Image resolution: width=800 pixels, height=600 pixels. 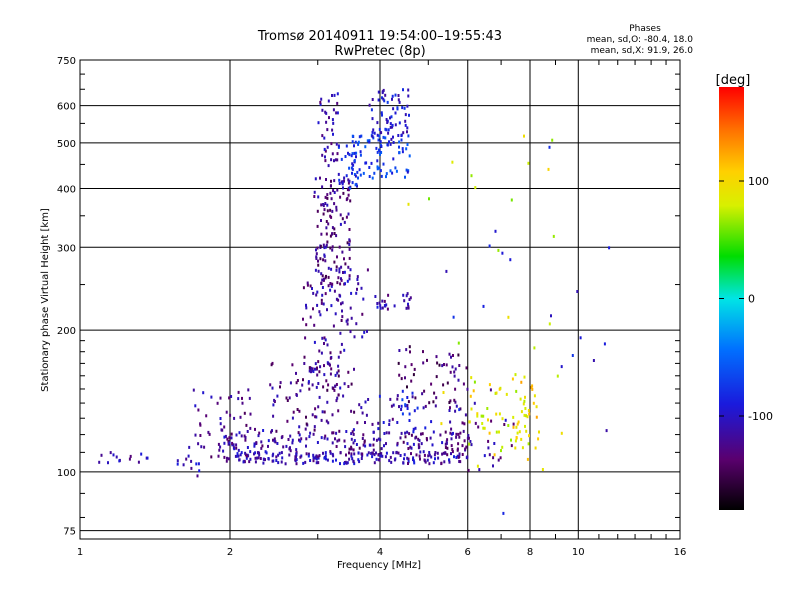 I want to click on y-tick-label: 600, so click(x=66, y=107).